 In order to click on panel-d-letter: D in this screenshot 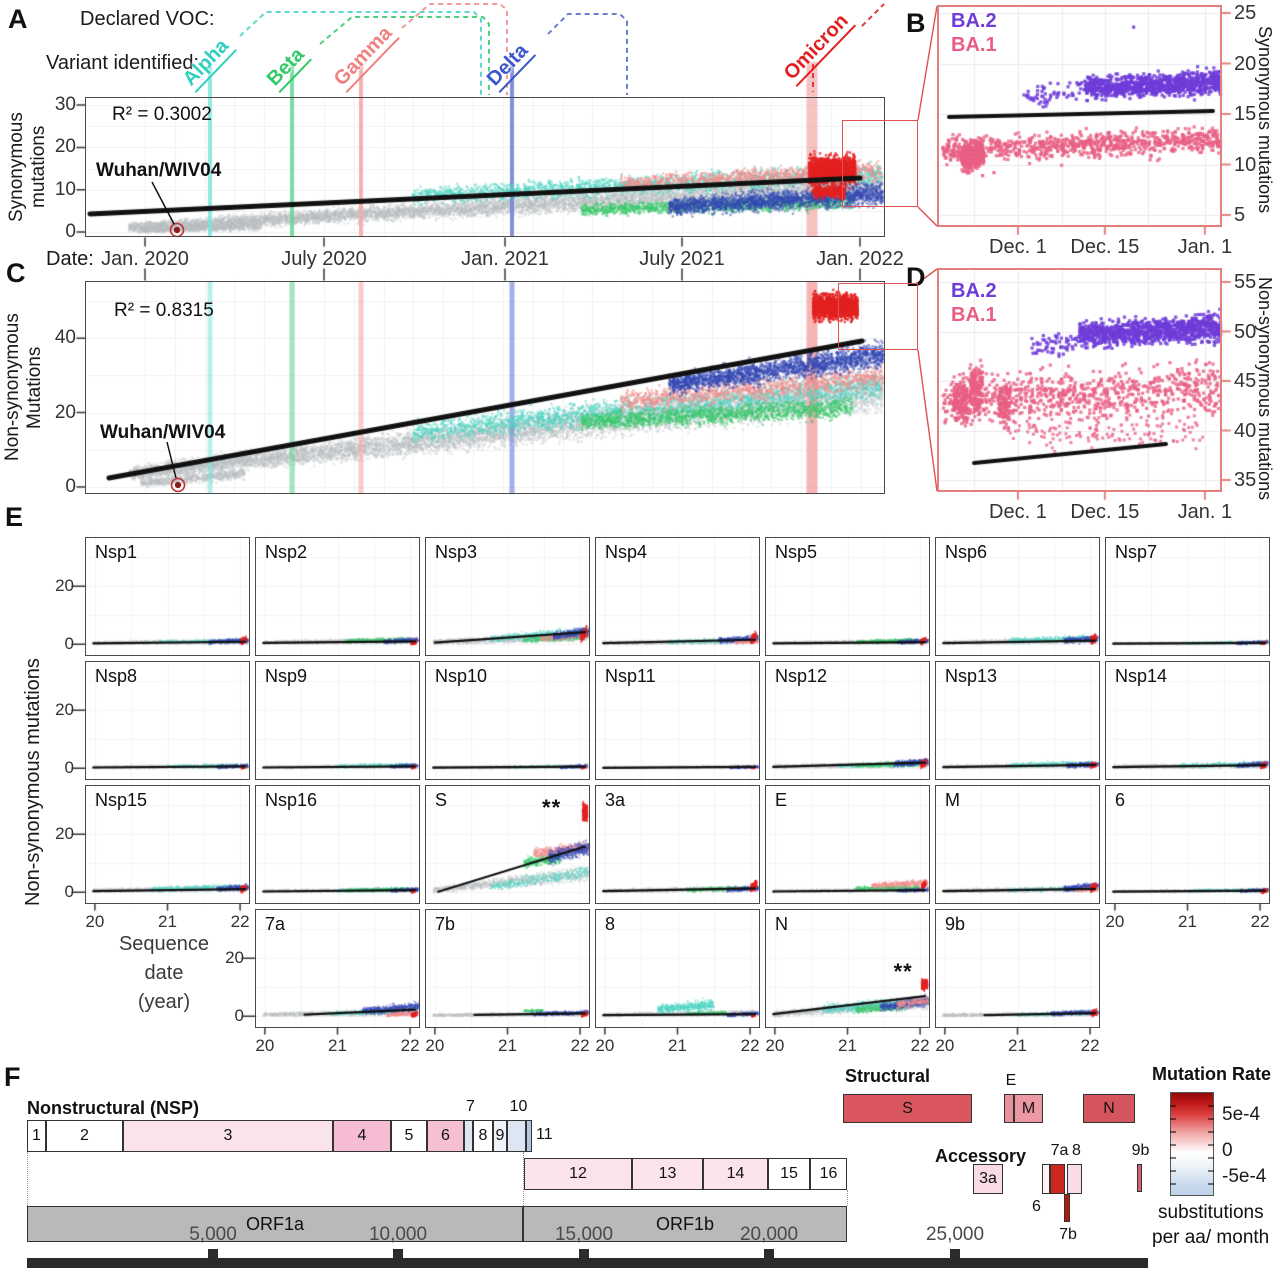, I will do `click(916, 277)`.